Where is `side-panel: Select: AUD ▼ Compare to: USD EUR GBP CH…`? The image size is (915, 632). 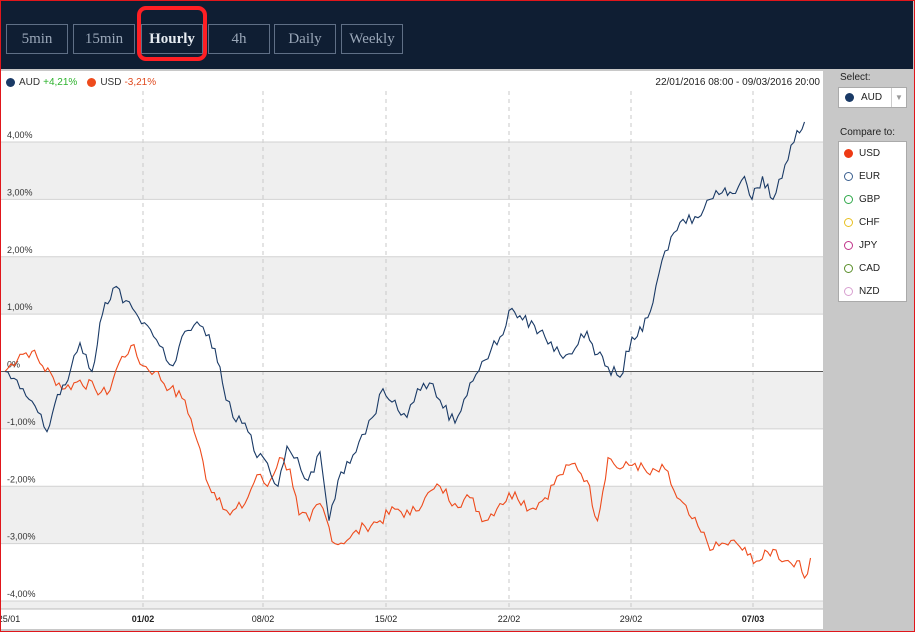
side-panel: Select: AUD ▼ Compare to: USD EUR GBP CH… is located at coordinates (869, 350).